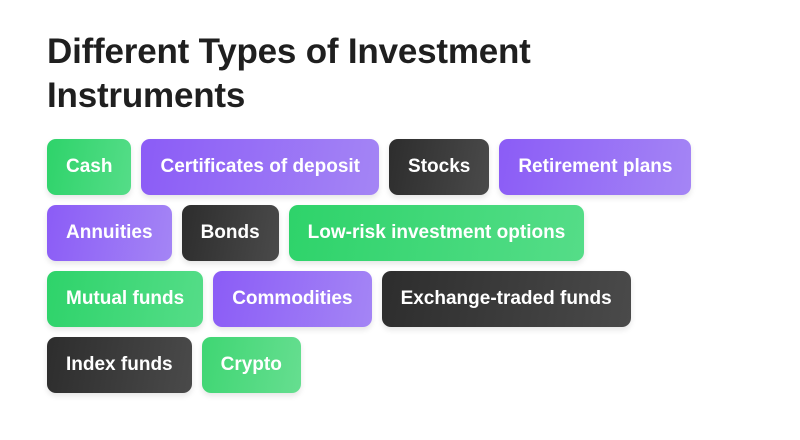  I want to click on tag-row-4: Index funds Crypto, so click(407, 365).